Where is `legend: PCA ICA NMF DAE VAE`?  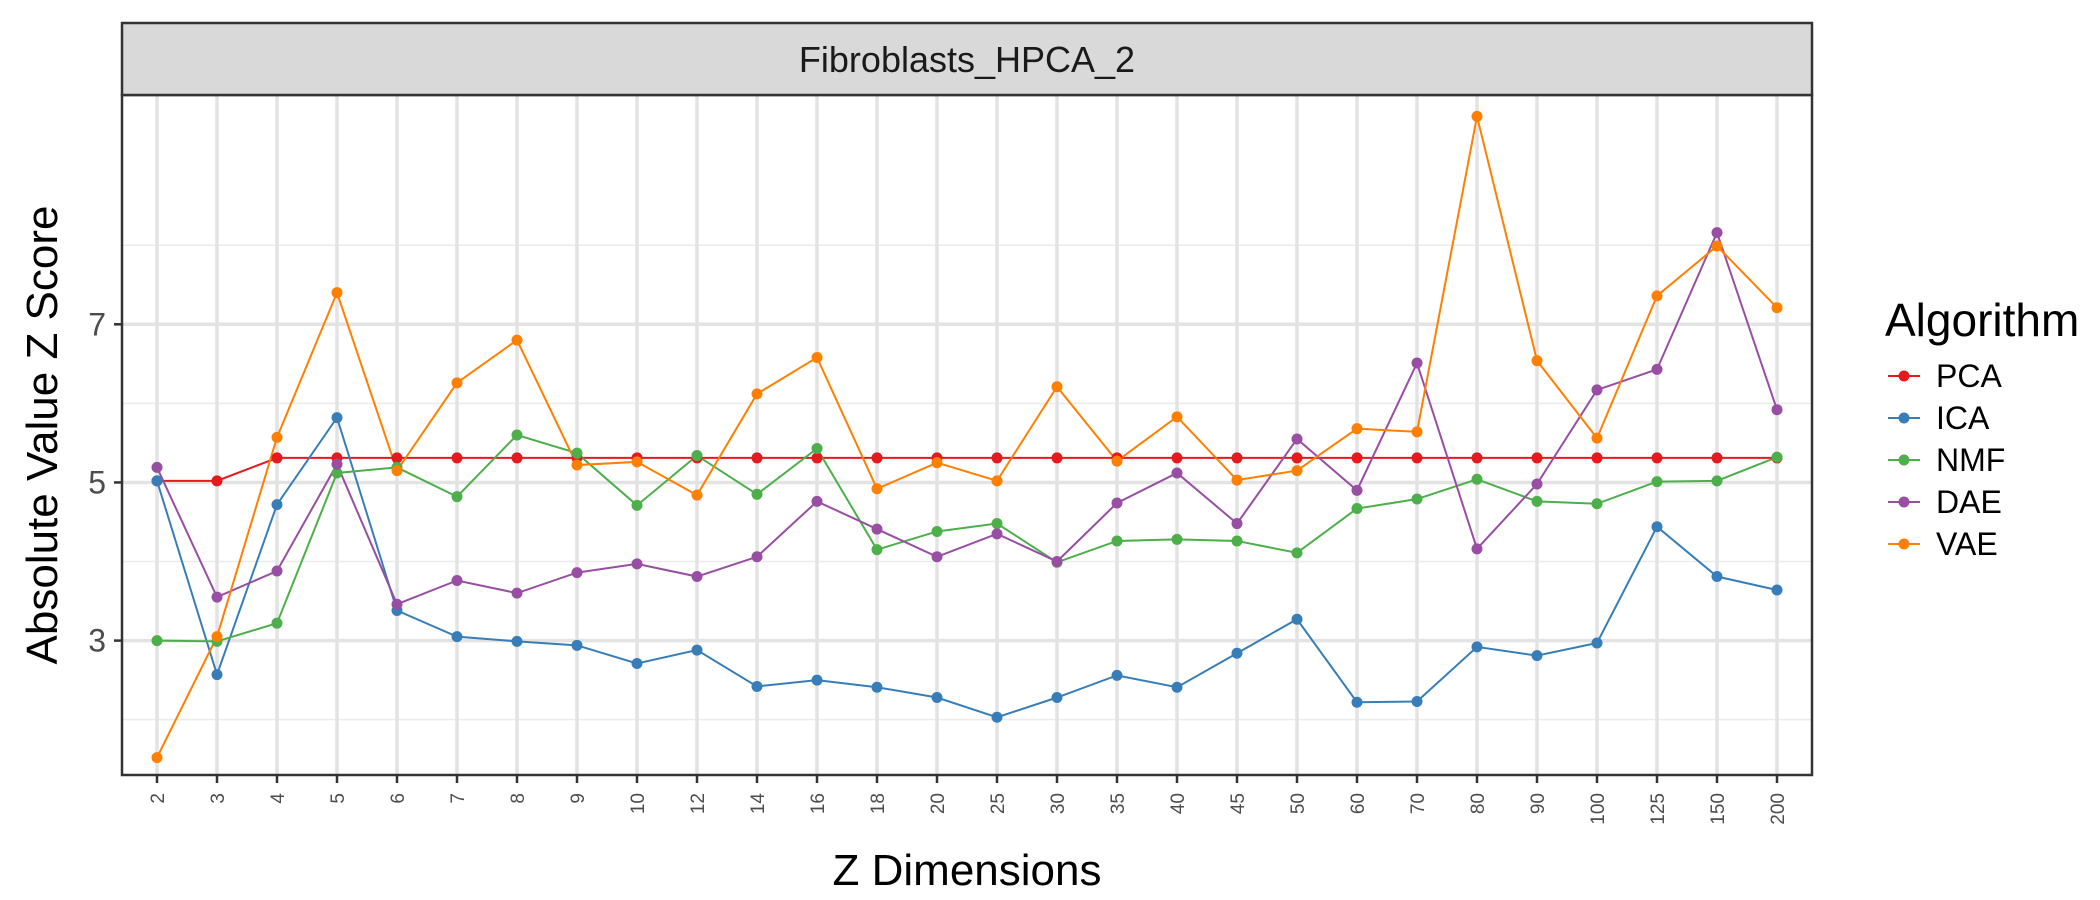
legend: PCA ICA NMF DAE VAE is located at coordinates (1946, 460).